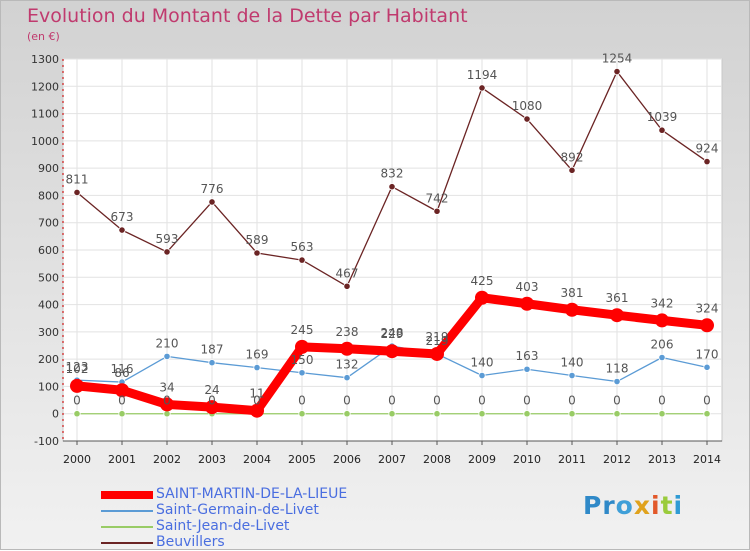  I want to click on legend-label: Saint-Germain-de-Livet, so click(237, 510).